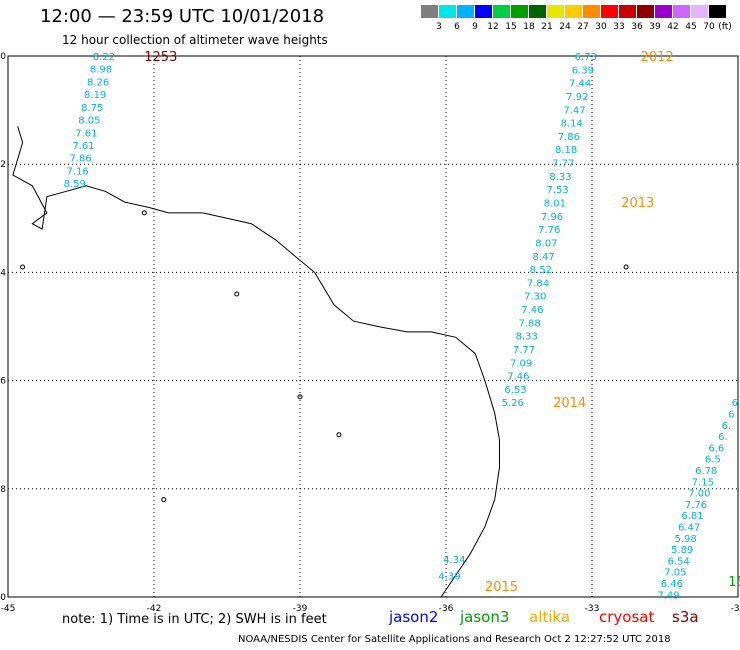  Describe the element at coordinates (535, 297) in the screenshot. I see `swh-value: 7.30` at that location.